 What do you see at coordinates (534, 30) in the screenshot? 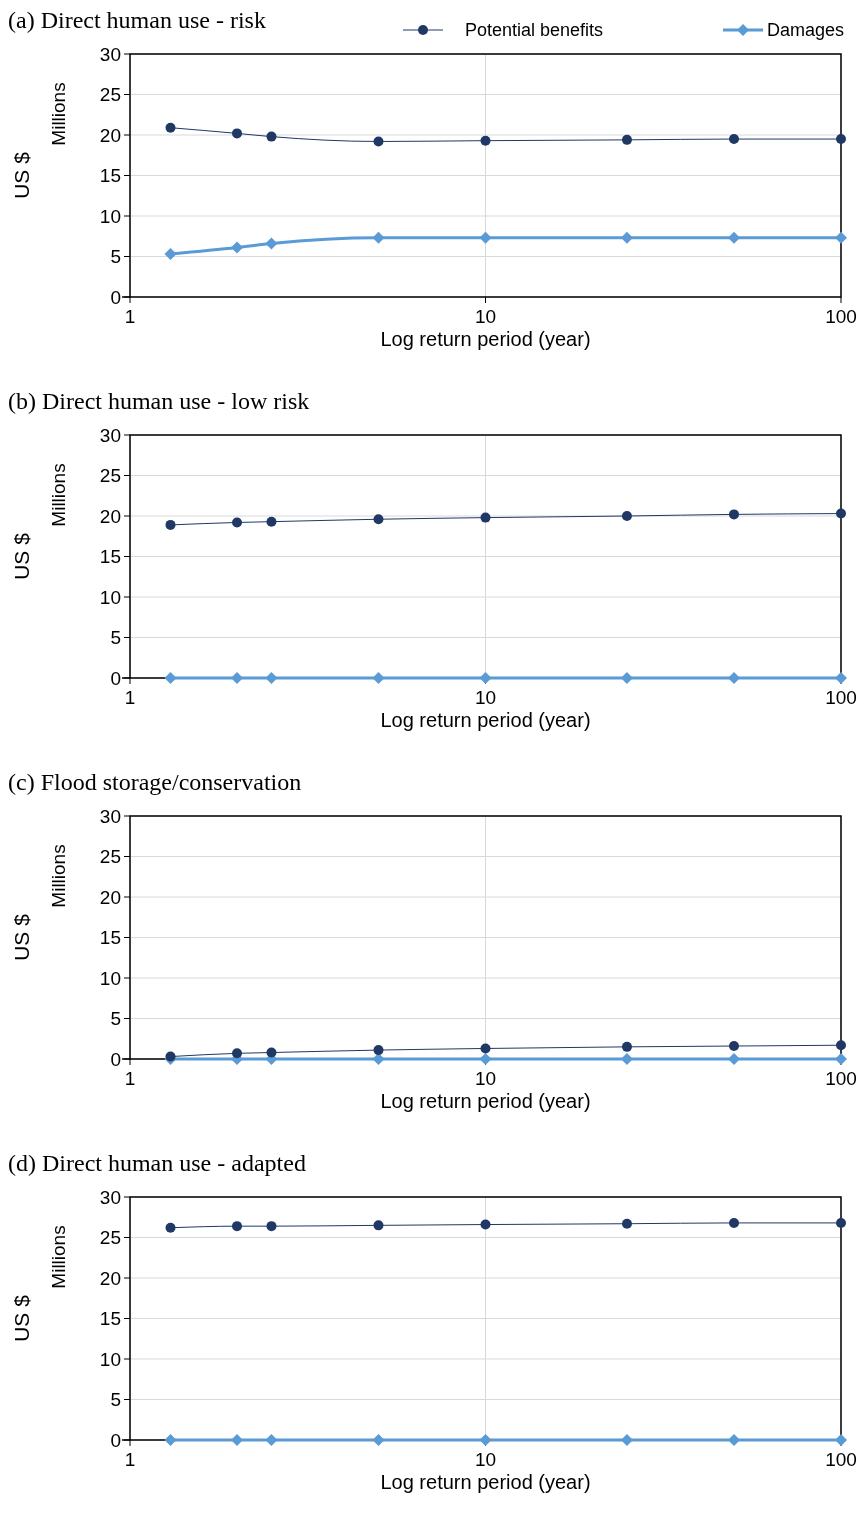
I see `legend-label: Potential benefits` at bounding box center [534, 30].